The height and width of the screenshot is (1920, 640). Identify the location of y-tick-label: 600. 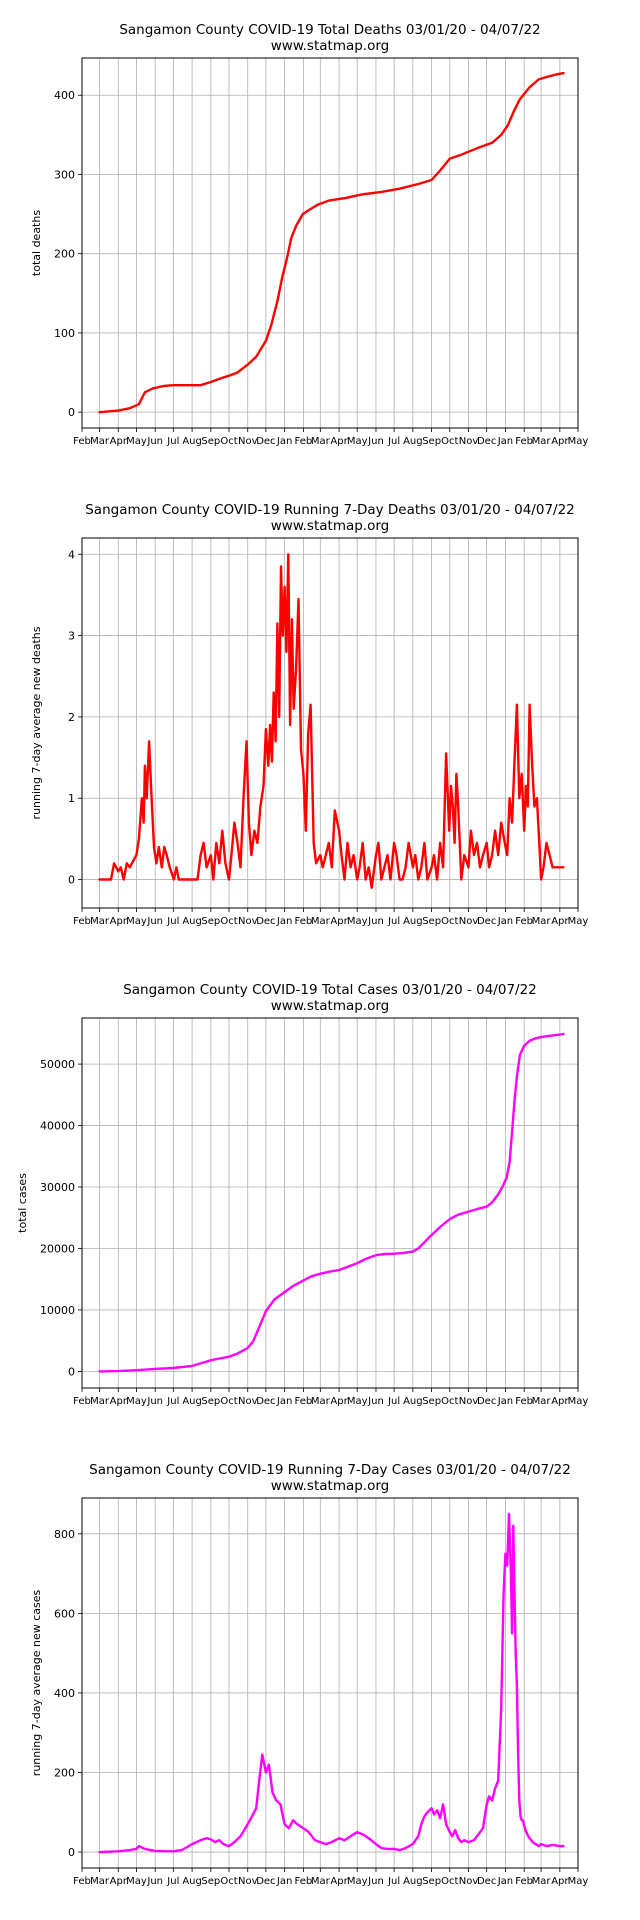
(64, 1613).